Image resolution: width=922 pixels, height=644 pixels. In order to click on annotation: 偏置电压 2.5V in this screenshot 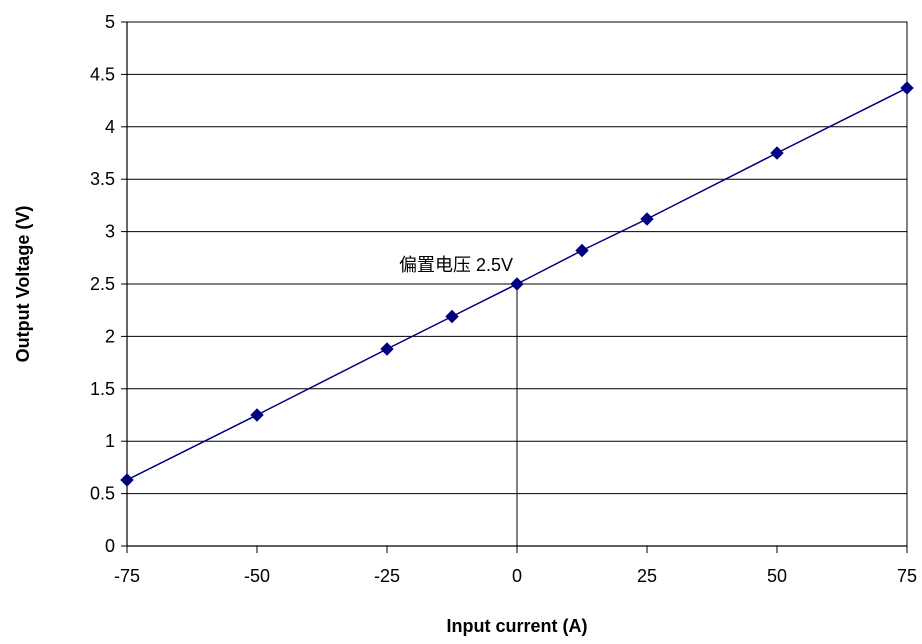, I will do `click(458, 400)`.